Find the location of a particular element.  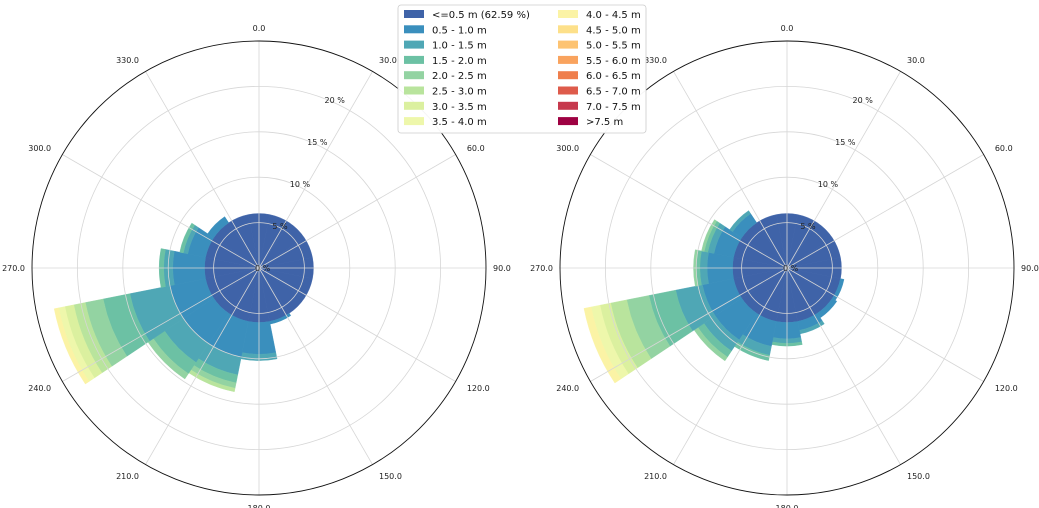

legend-label-8: 4.0 - 4.5 m is located at coordinates (613, 15).